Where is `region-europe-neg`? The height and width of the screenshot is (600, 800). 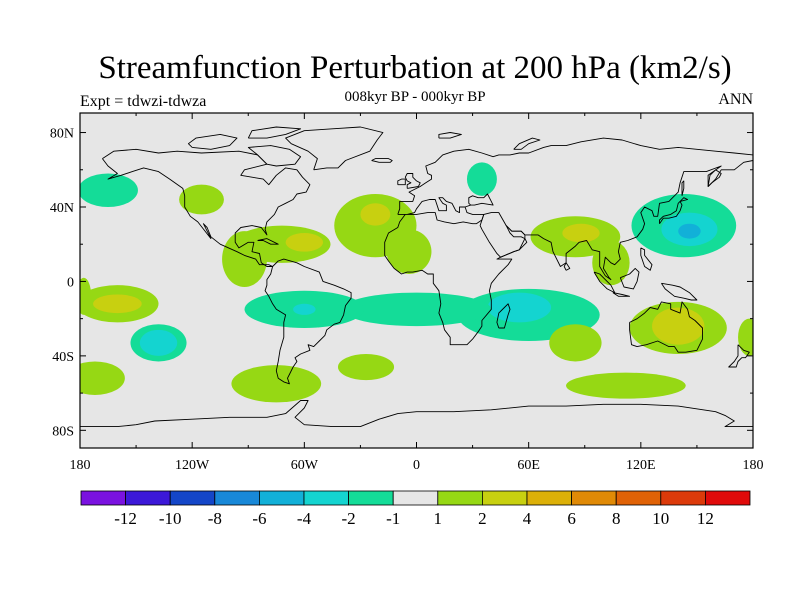
region-europe-neg is located at coordinates (481, 179).